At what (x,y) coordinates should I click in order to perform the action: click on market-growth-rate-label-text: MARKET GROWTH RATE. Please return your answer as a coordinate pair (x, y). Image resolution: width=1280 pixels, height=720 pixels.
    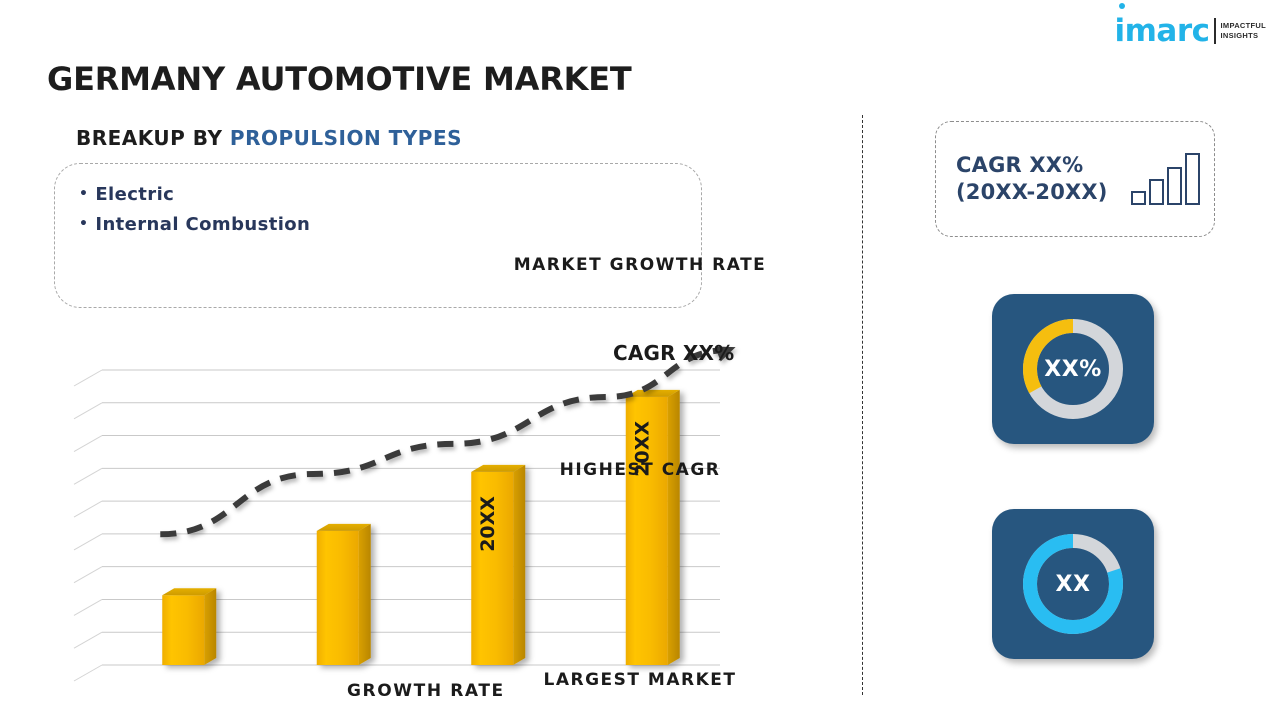
    Looking at the image, I should click on (640, 265).